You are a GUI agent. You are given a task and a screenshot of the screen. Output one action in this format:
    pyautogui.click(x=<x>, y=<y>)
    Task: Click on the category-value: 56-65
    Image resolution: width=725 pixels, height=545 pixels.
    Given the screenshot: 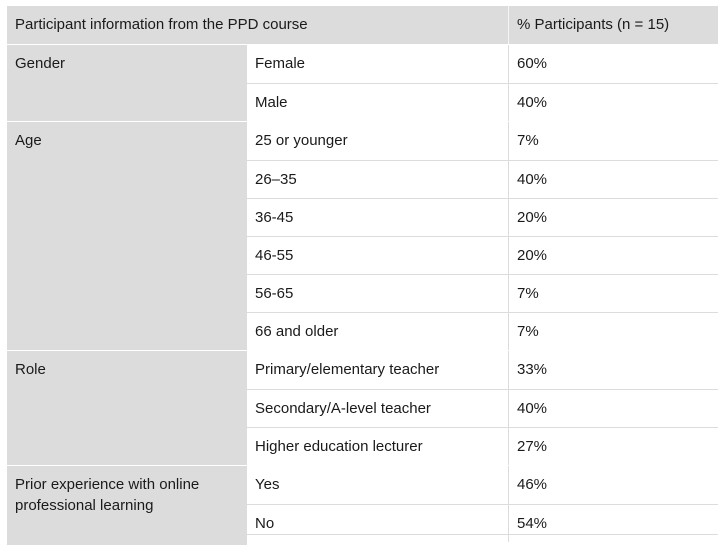 What is the action you would take?
    pyautogui.click(x=274, y=293)
    